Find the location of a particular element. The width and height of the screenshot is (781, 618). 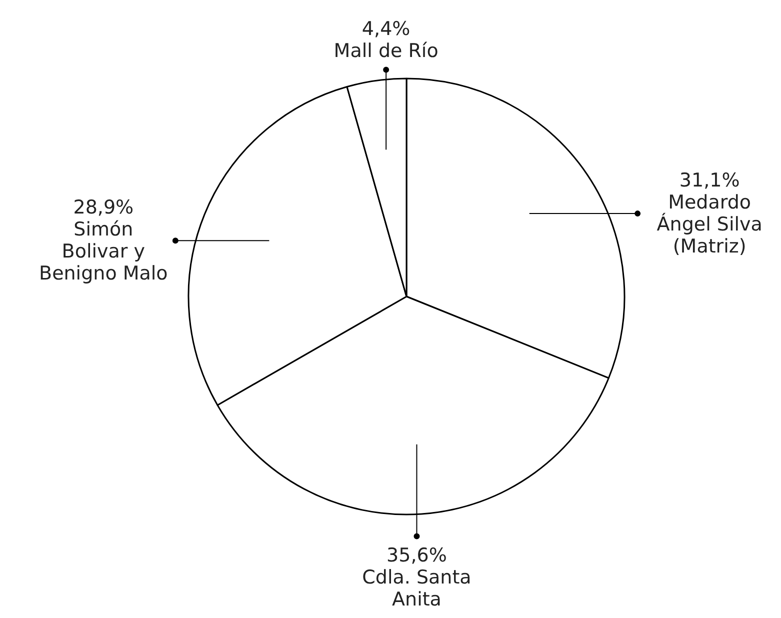

slice-label: Cdla. Santa Anita is located at coordinates (417, 588).